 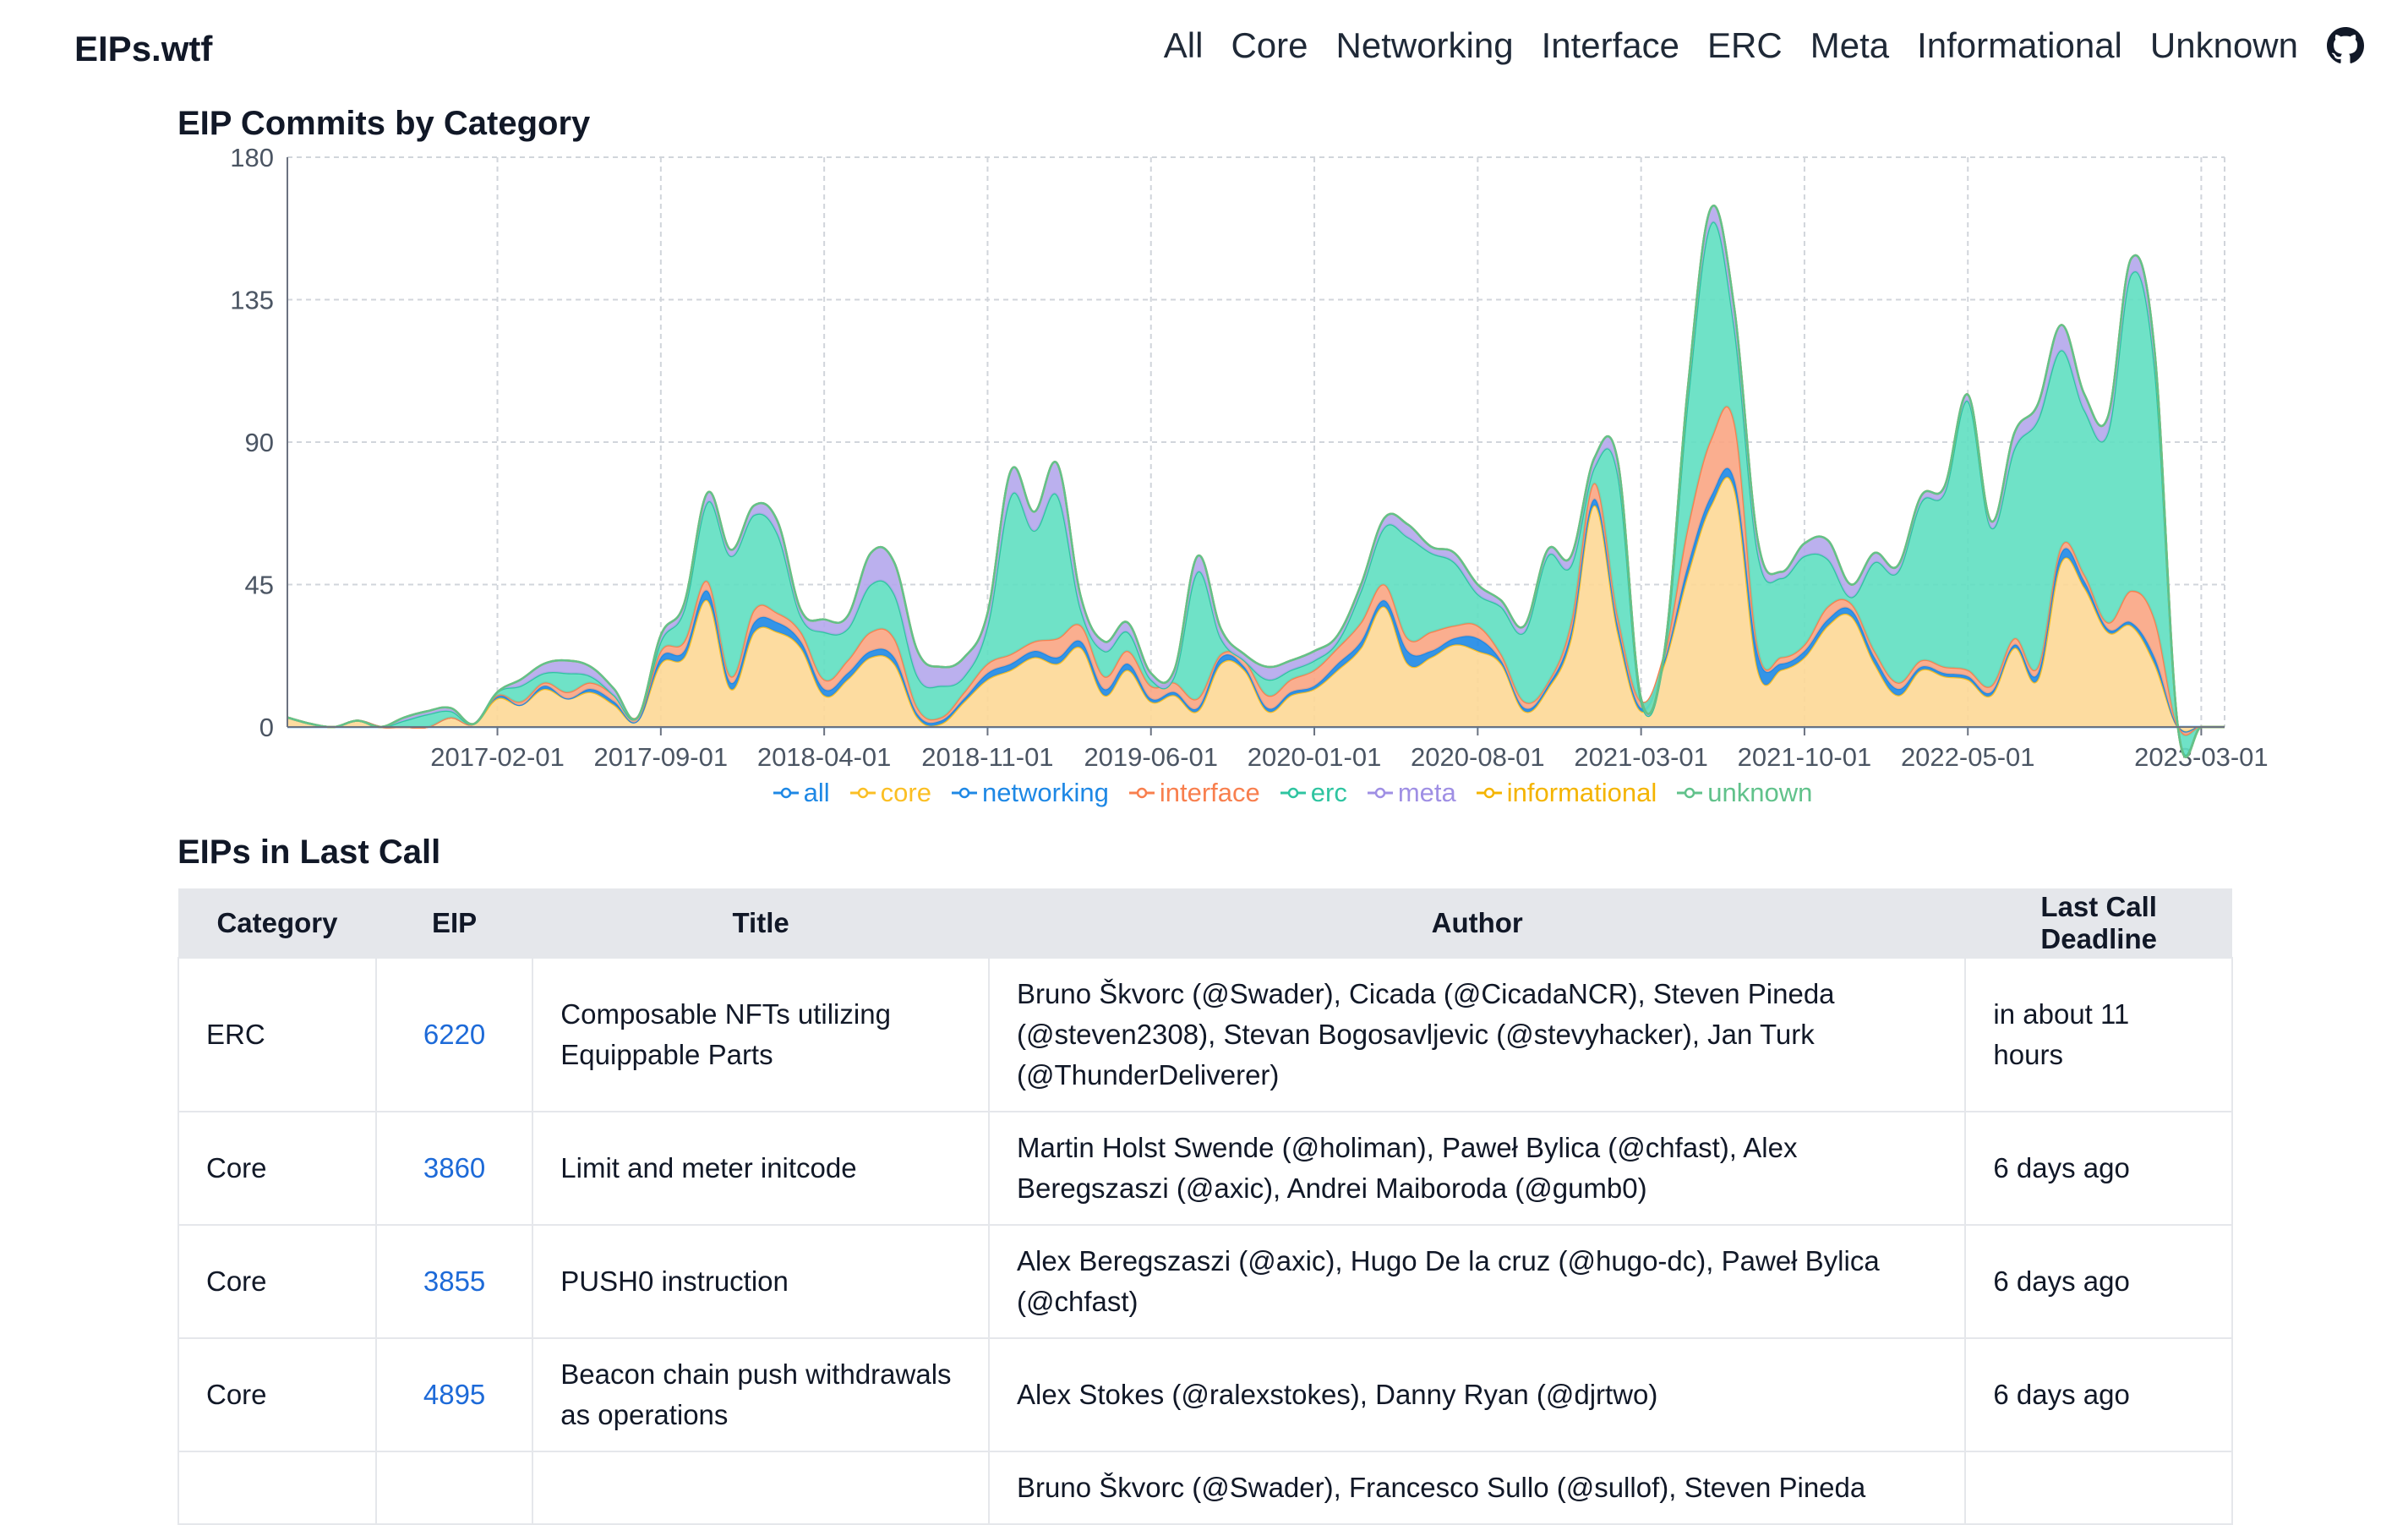 What do you see at coordinates (1269, 45) in the screenshot?
I see `nav-core: Core` at bounding box center [1269, 45].